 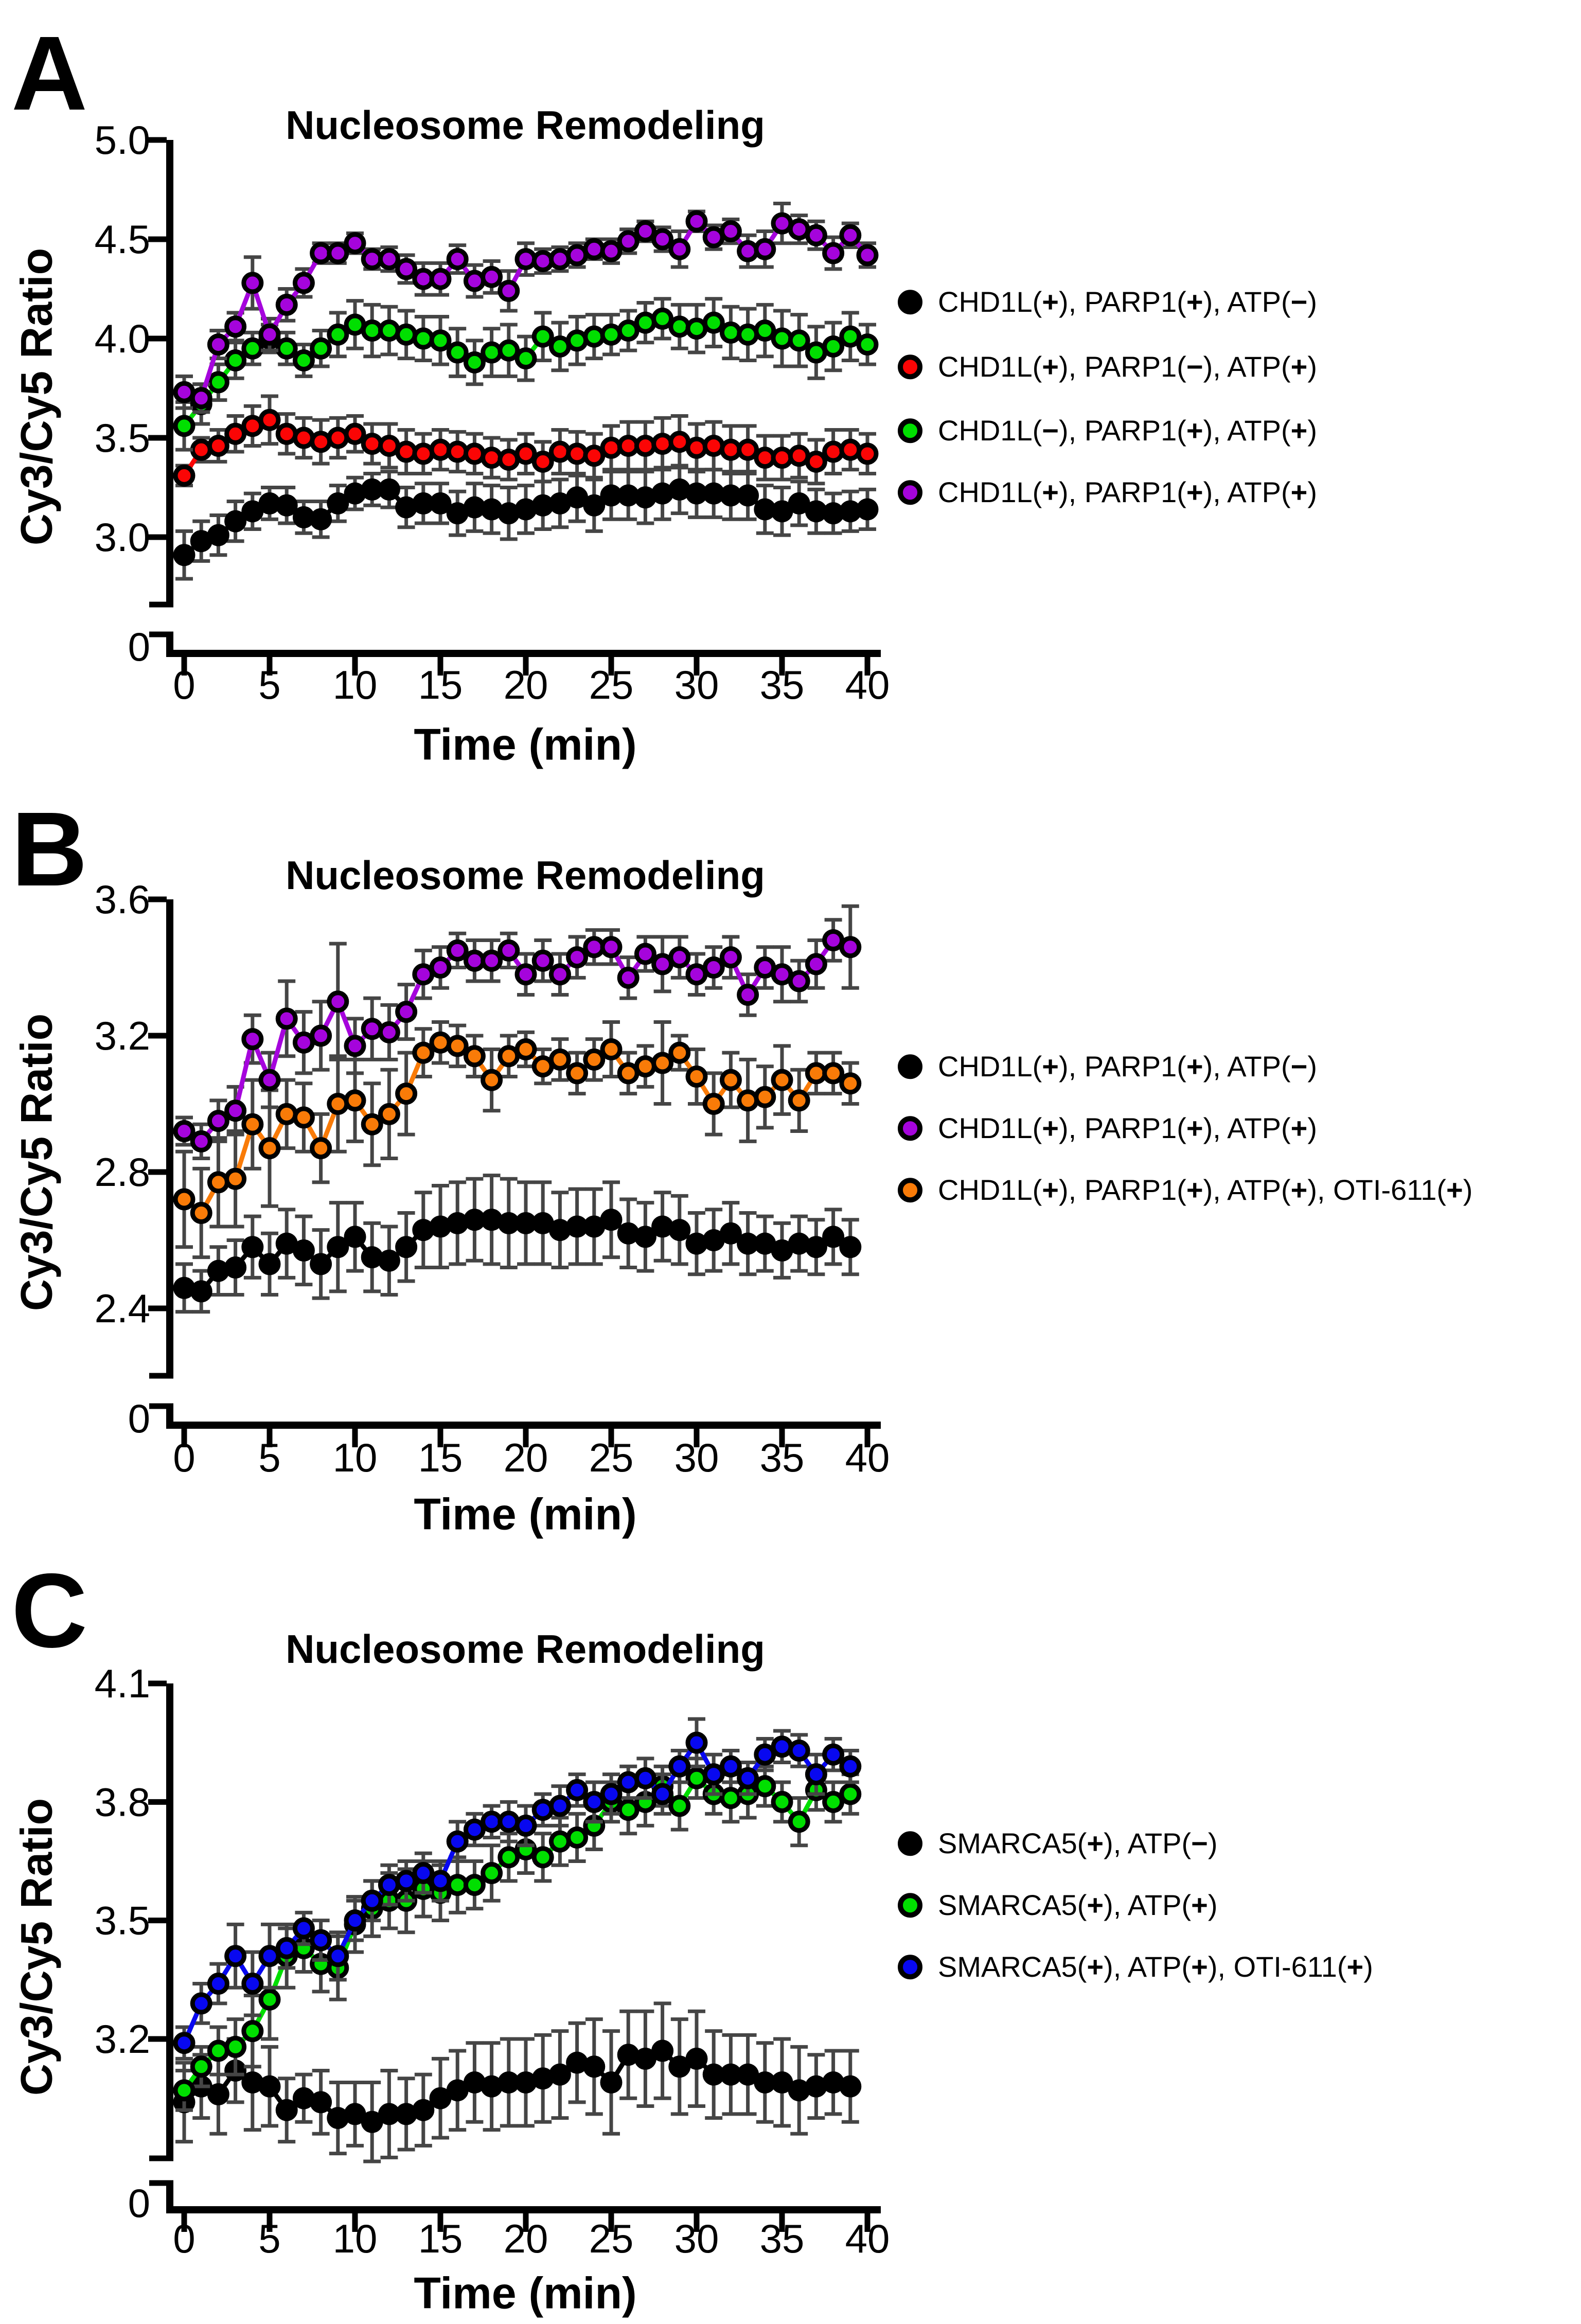 I want to click on legend-label: CHD1L(+), PARP1(+), ATP(+), OTI-611(+), so click(x=1205, y=1190).